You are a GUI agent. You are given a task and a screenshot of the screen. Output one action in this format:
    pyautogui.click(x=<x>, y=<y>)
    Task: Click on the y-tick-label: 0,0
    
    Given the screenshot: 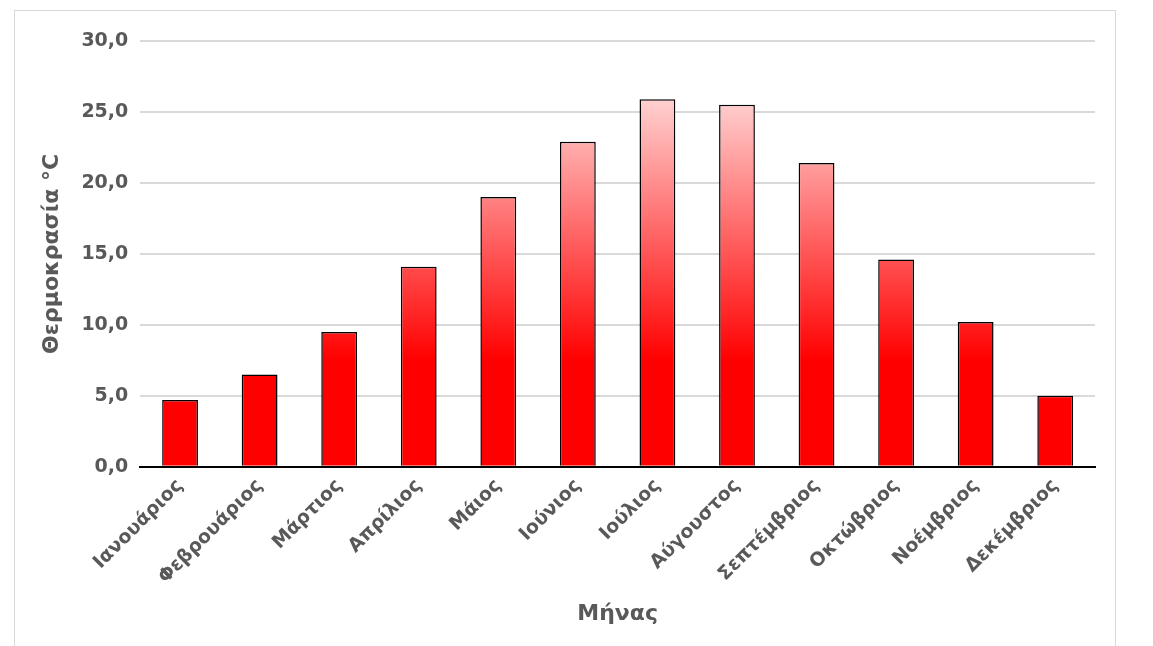 What is the action you would take?
    pyautogui.click(x=111, y=464)
    